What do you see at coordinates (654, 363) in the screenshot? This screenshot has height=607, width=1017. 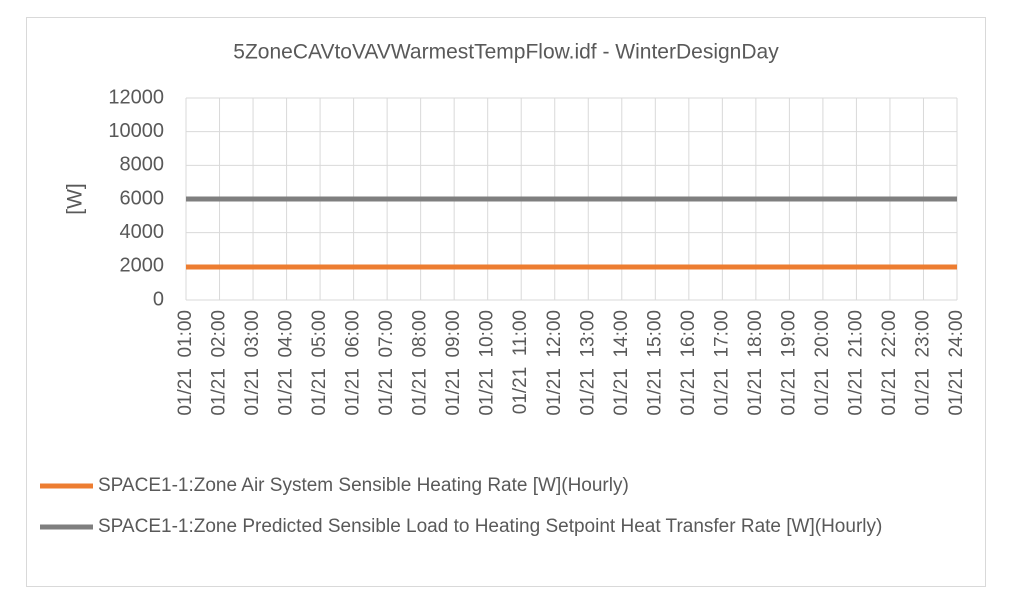 I see `x-tick-label: 01/21 15:00` at bounding box center [654, 363].